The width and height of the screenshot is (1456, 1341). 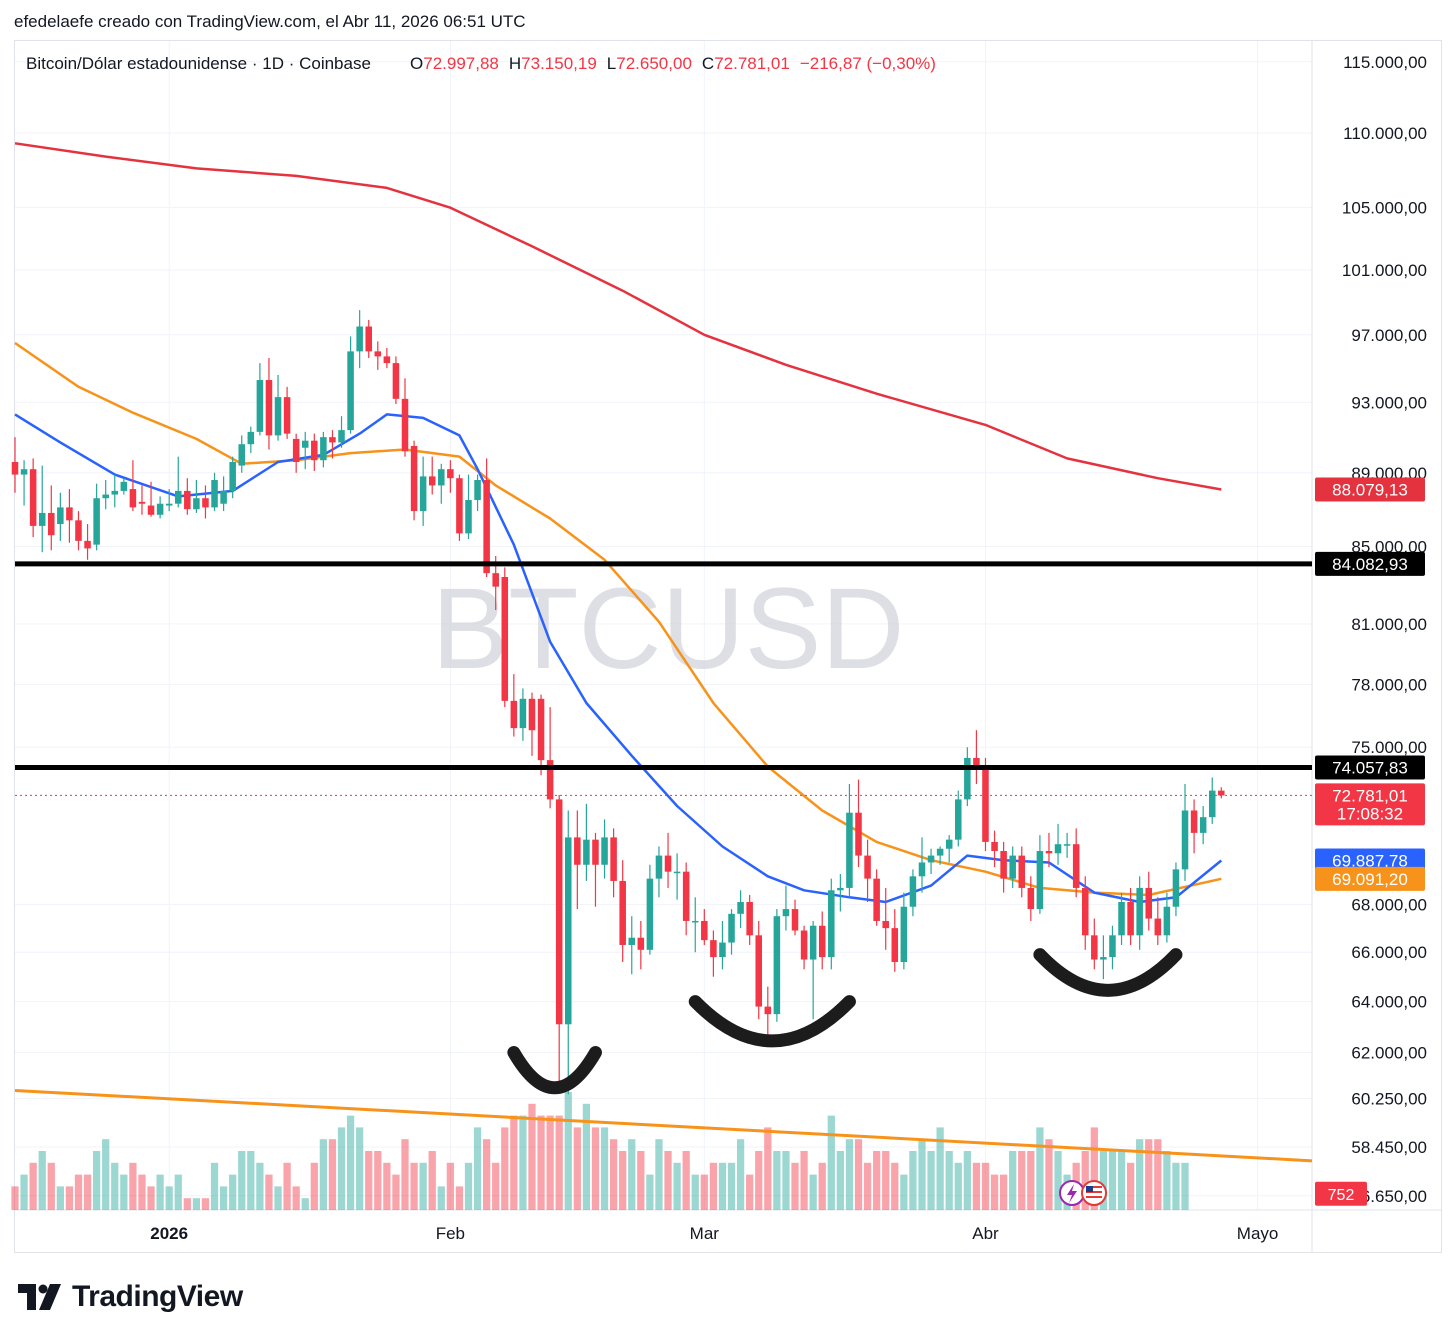 What do you see at coordinates (1370, 878) in the screenshot?
I see `badge-bg` at bounding box center [1370, 878].